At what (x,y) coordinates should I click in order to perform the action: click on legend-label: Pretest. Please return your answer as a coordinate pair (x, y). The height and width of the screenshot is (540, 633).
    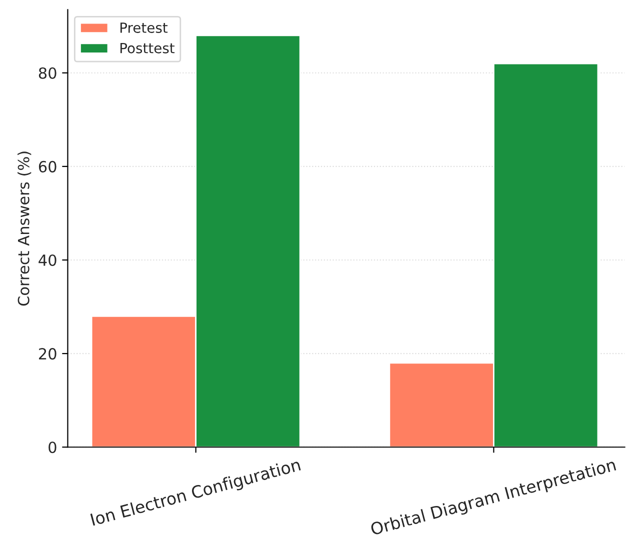
    Looking at the image, I should click on (144, 27).